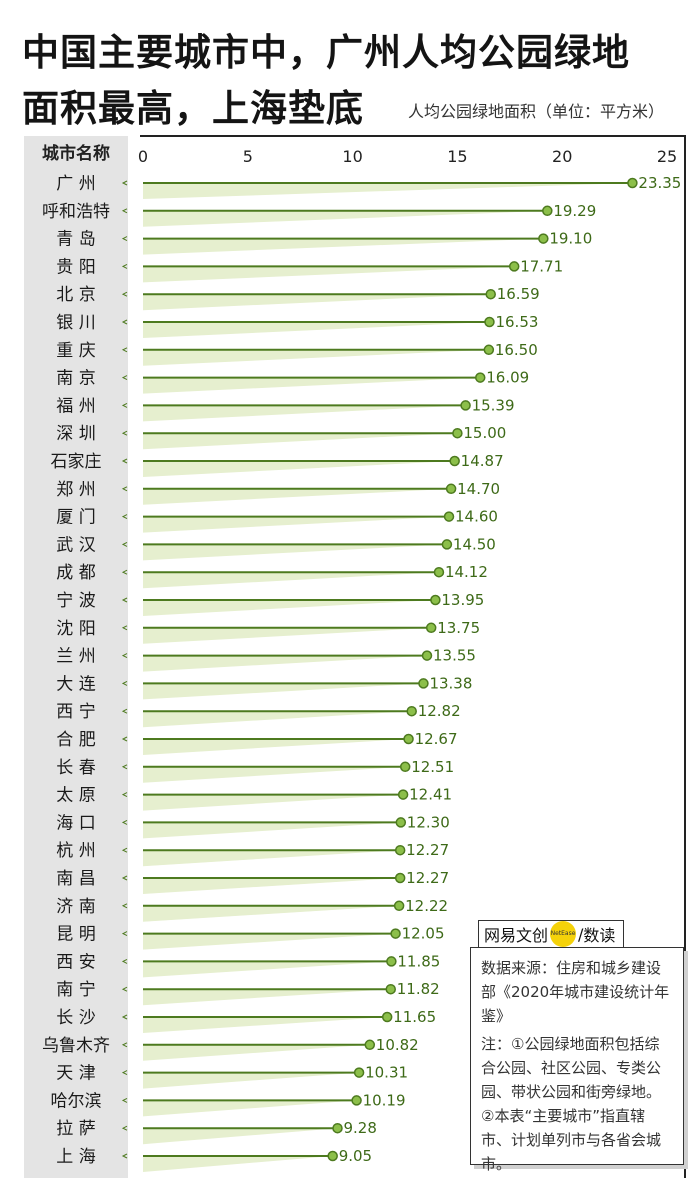 This screenshot has width=700, height=1200. I want to click on city-label: 广 州, so click(75, 184).